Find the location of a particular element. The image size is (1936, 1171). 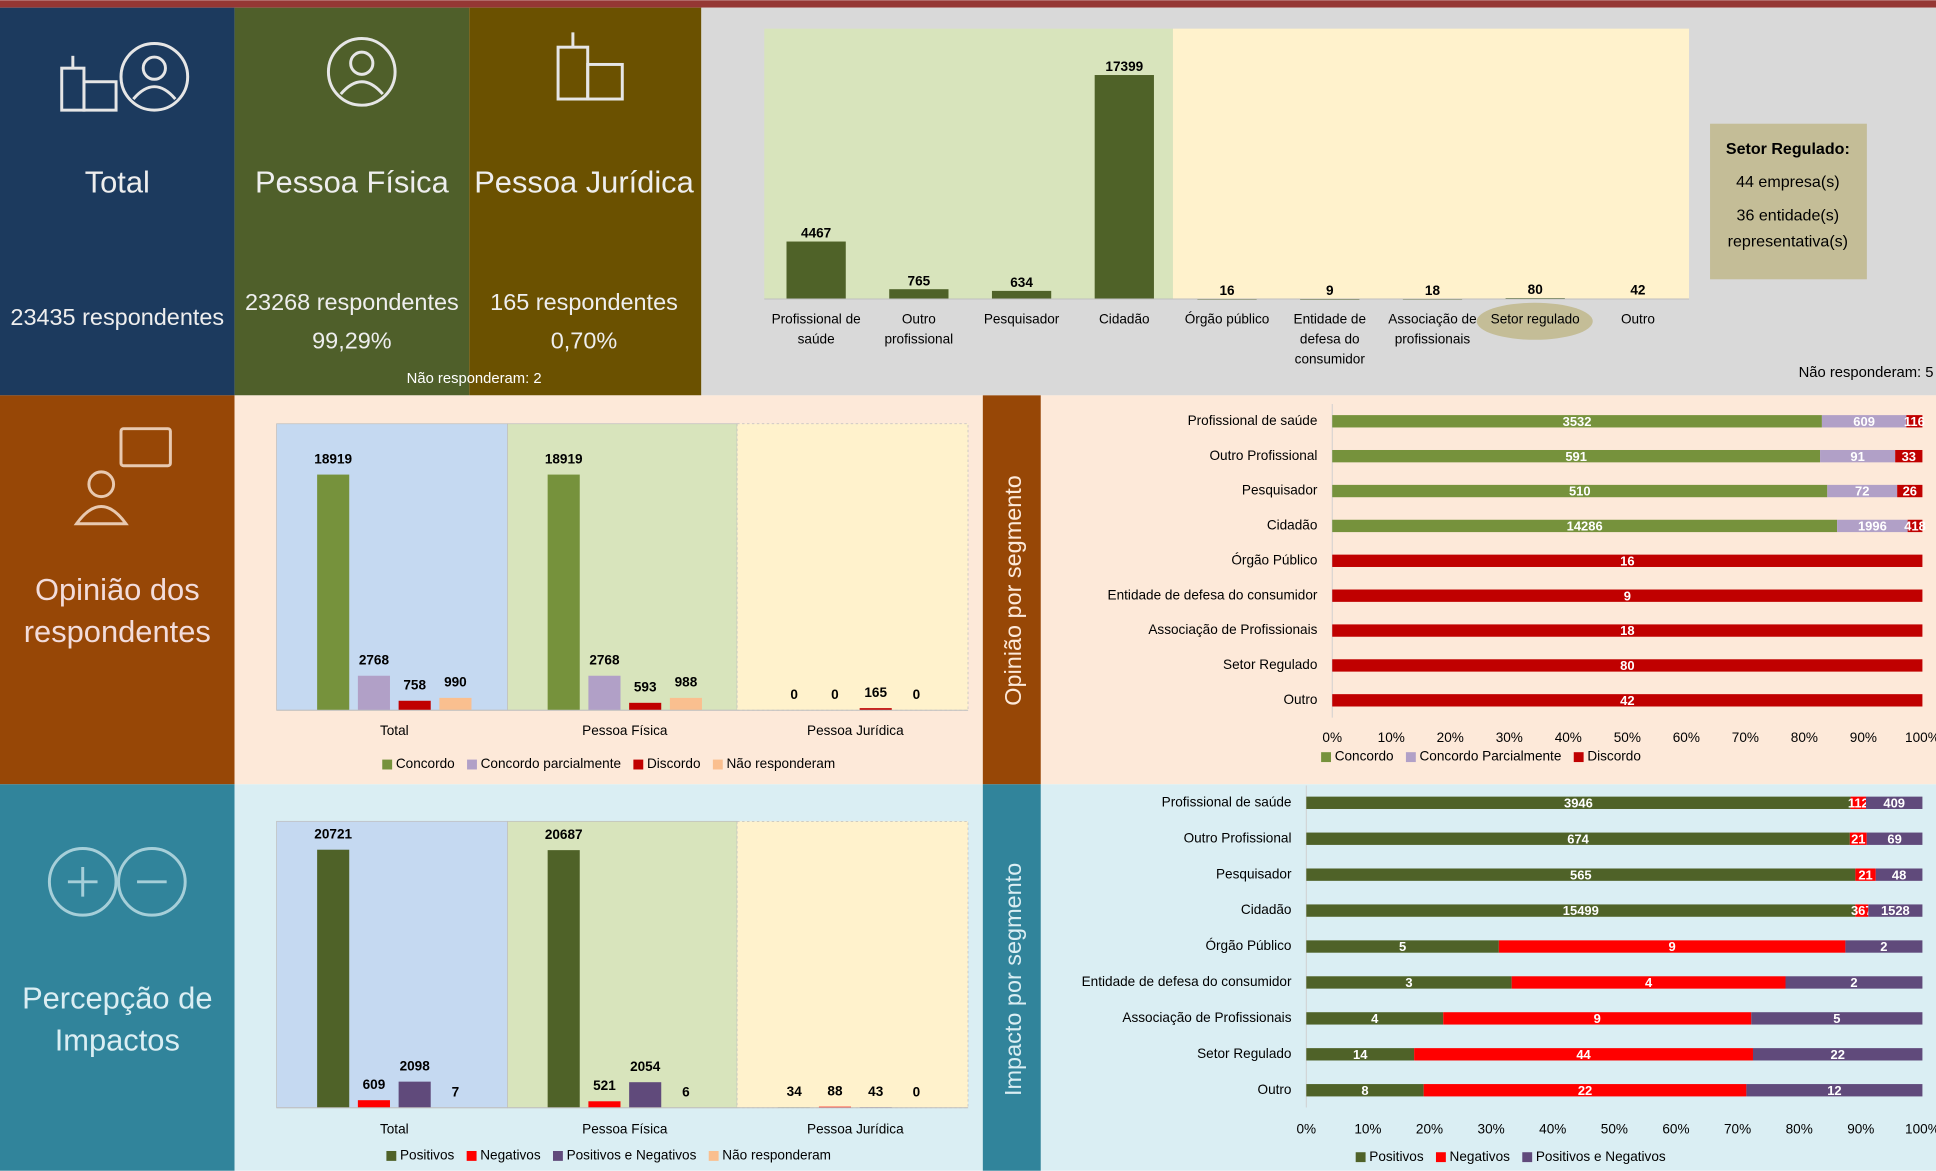

x-tick-label-text: Órgão público is located at coordinates (1227, 320).